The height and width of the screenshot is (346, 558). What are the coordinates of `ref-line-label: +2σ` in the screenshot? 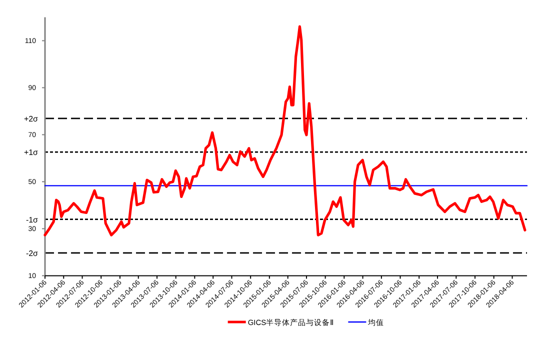 It's located at (31, 119).